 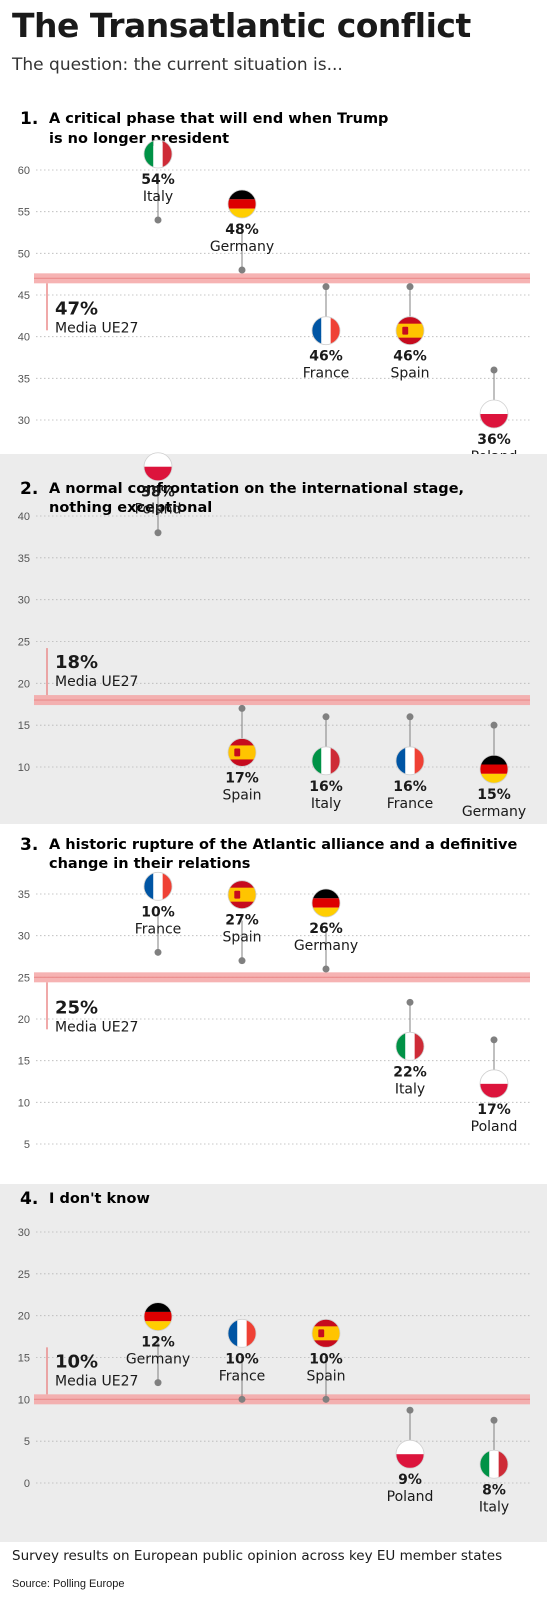 I want to click on data-point-spain: 46%Spain, so click(x=410, y=332).